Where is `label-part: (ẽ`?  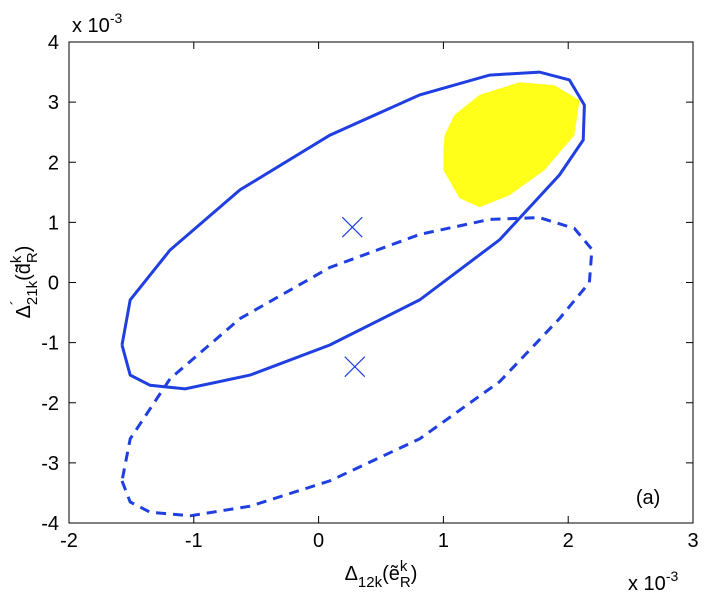 label-part: (ẽ is located at coordinates (391, 574).